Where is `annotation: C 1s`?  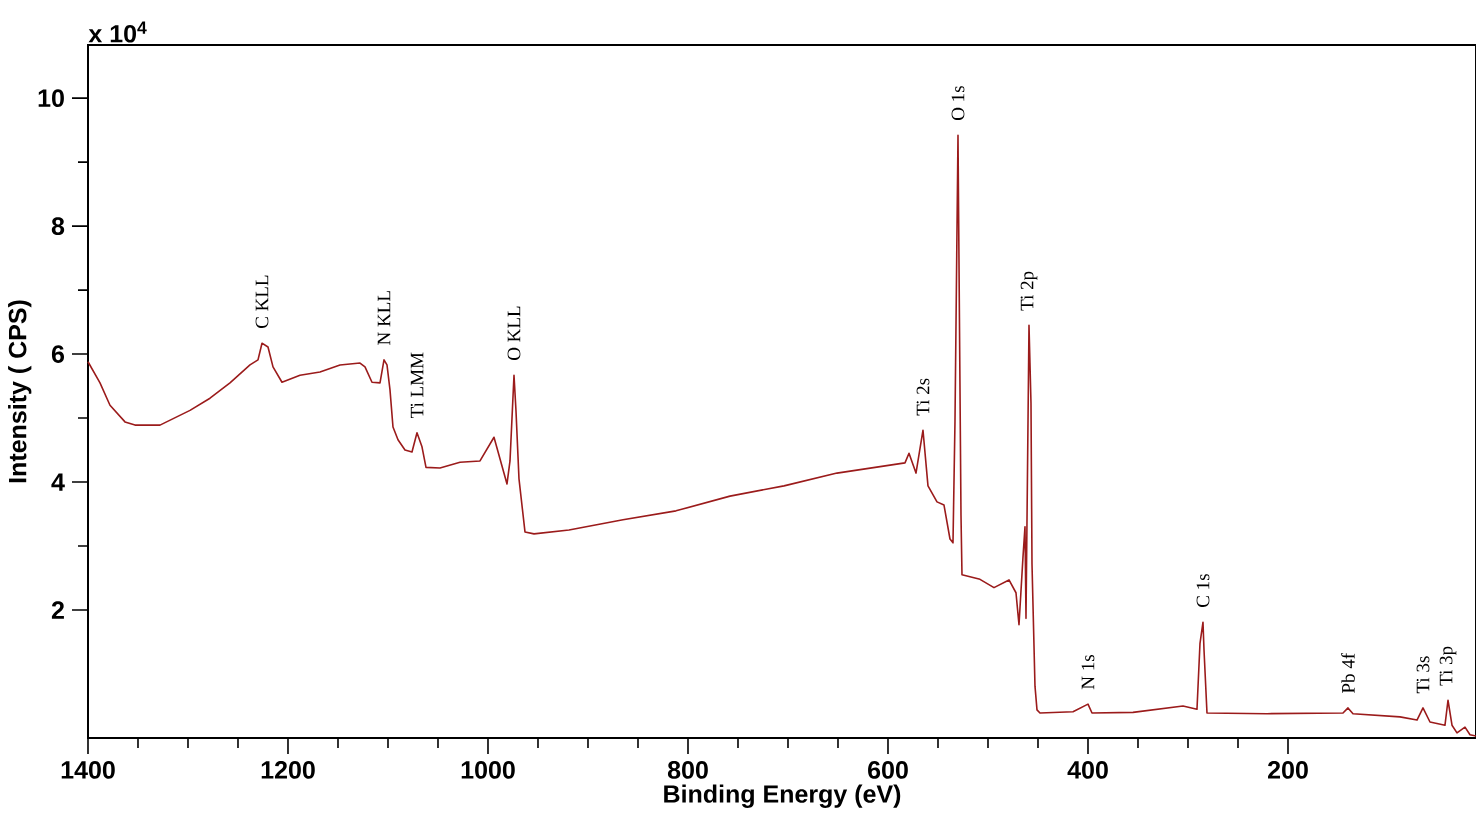
annotation: C 1s is located at coordinates (1203, 590).